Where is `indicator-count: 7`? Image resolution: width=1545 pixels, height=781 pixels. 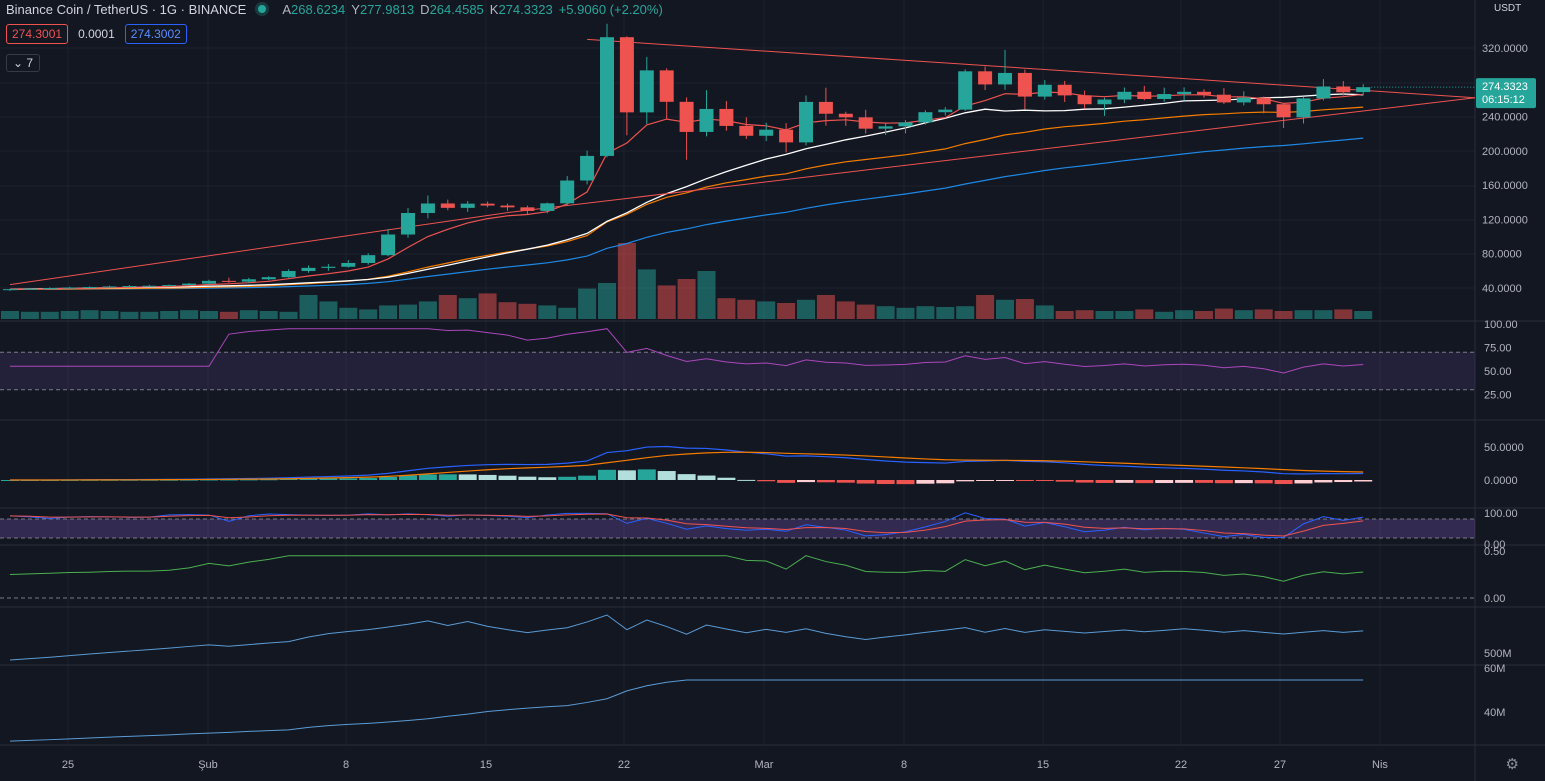
indicator-count: 7 is located at coordinates (30, 63).